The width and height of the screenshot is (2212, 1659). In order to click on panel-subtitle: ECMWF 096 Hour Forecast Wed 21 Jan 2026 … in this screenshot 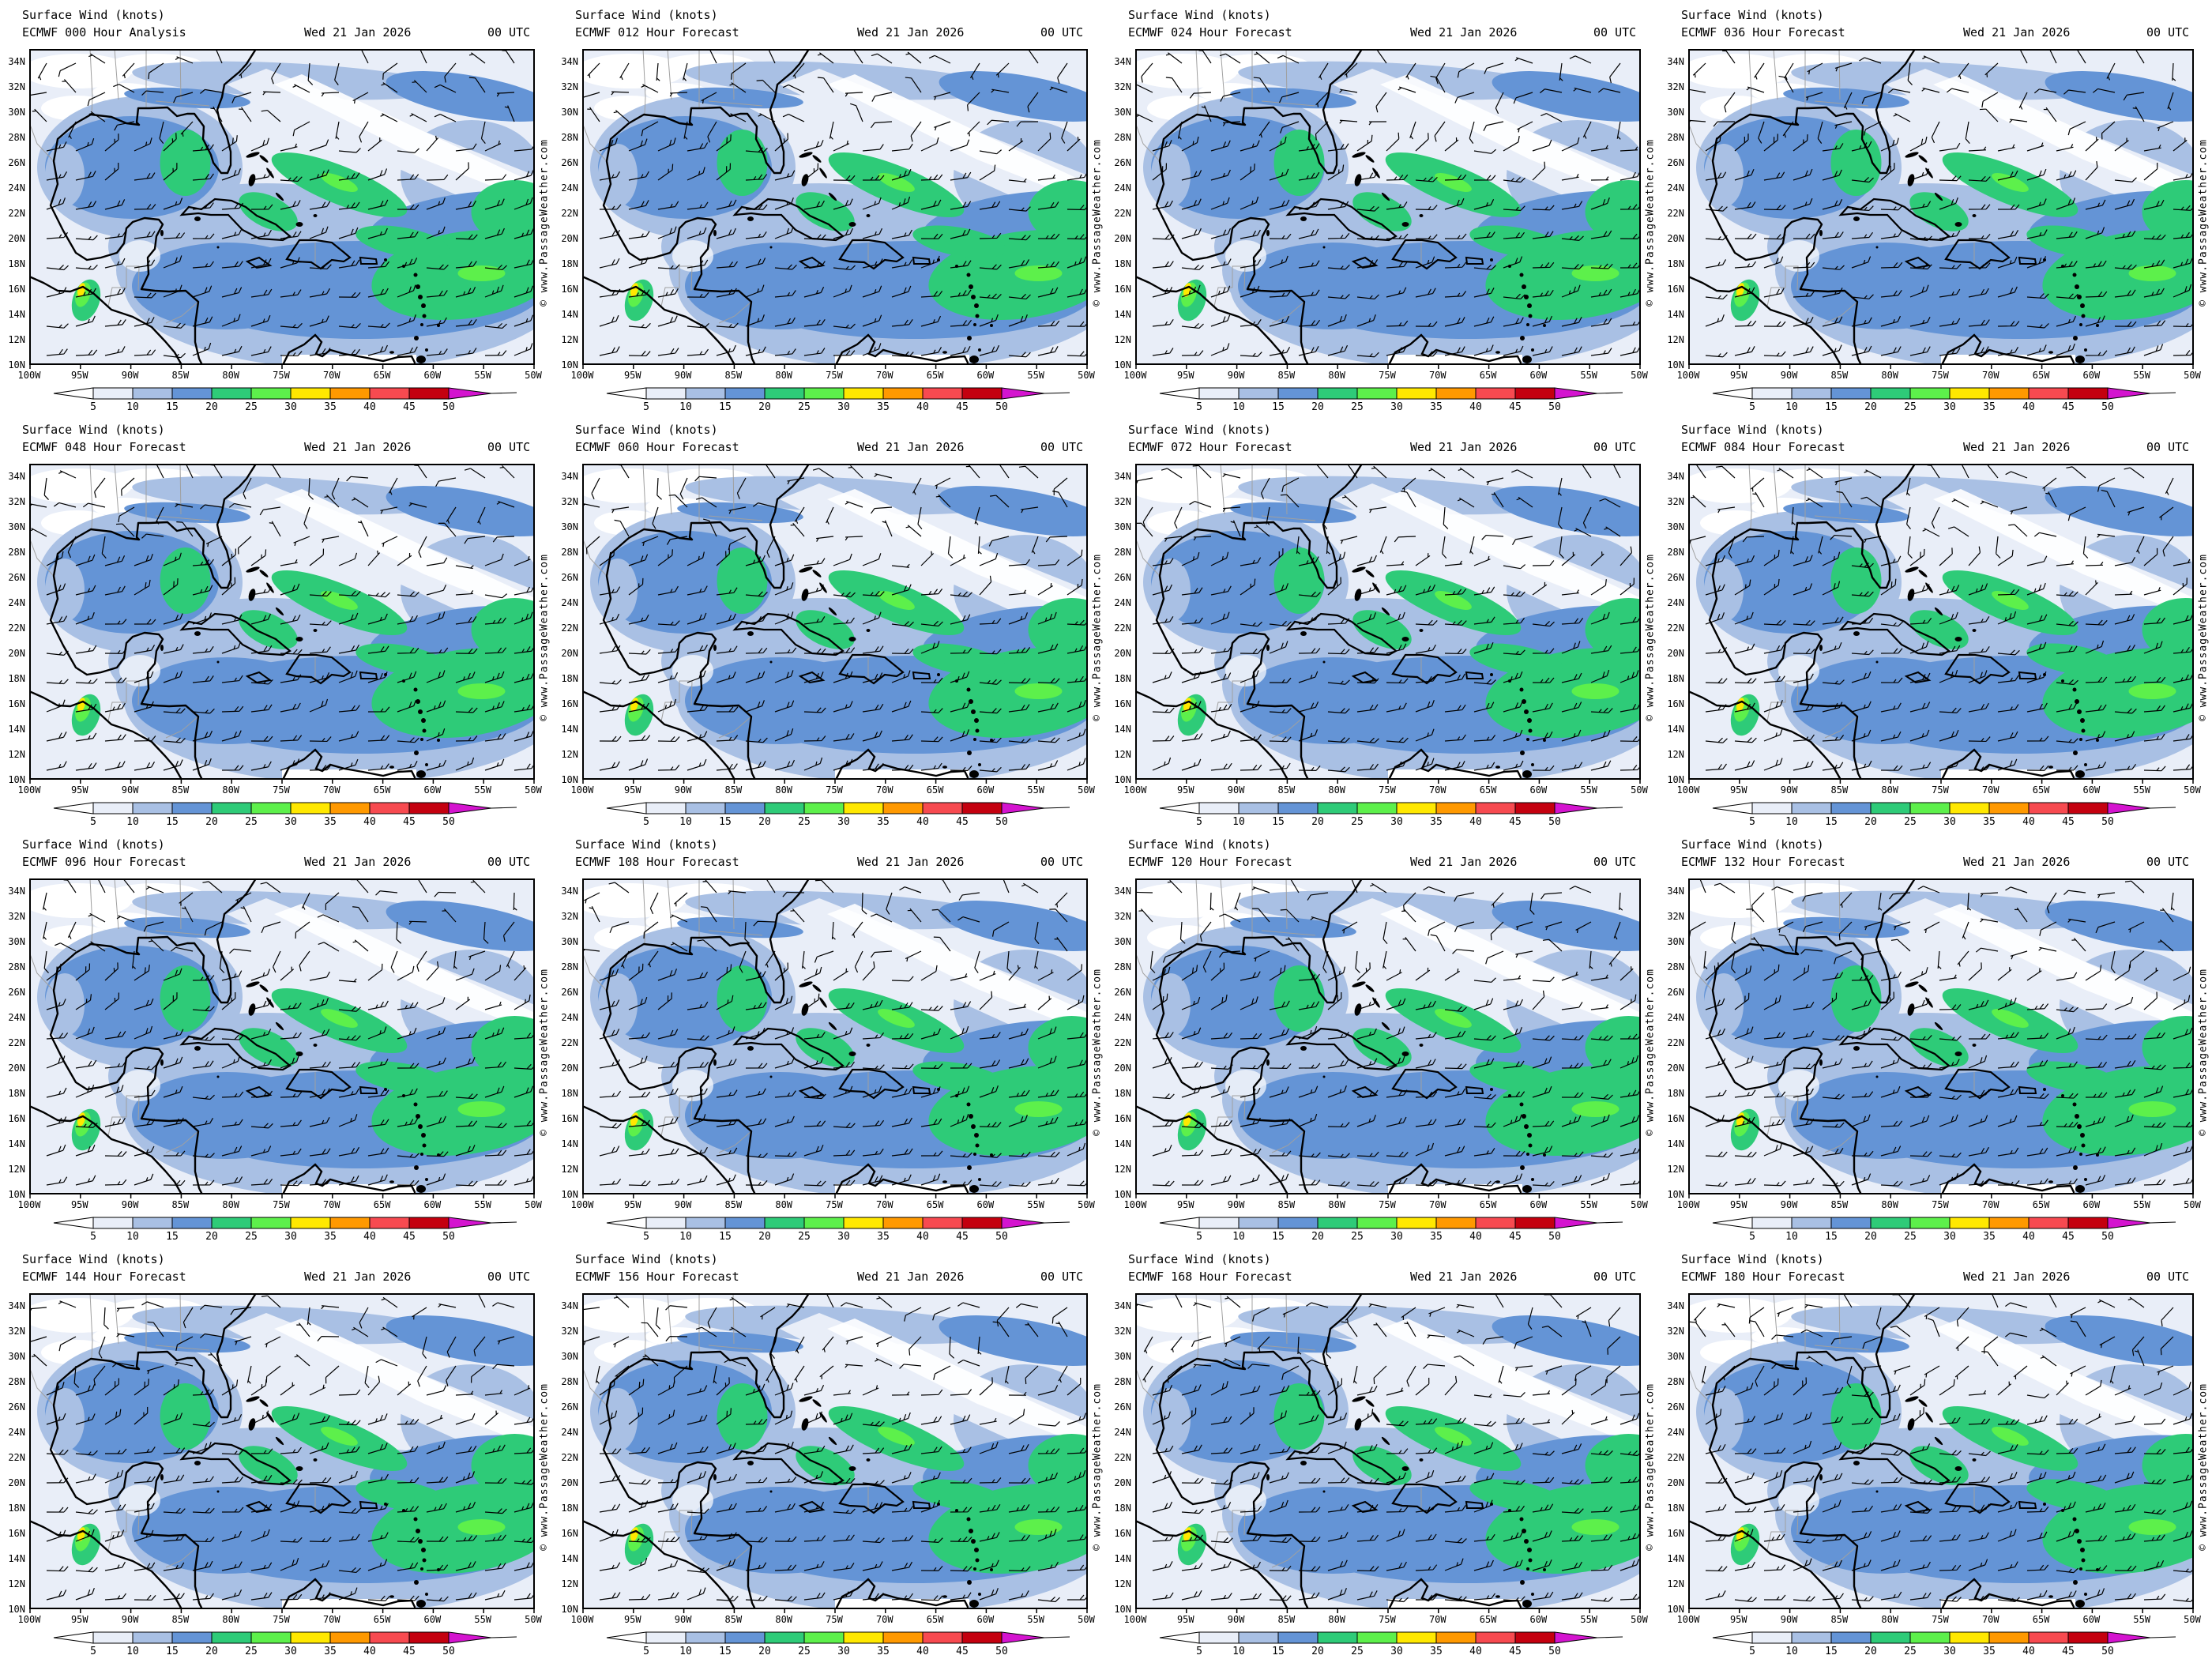, I will do `click(284, 862)`.